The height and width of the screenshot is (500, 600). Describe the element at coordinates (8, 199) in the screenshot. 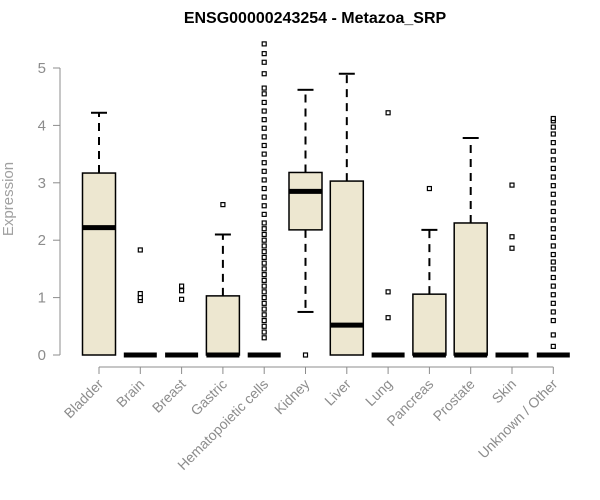

I see `y-axis-label: Expression` at that location.